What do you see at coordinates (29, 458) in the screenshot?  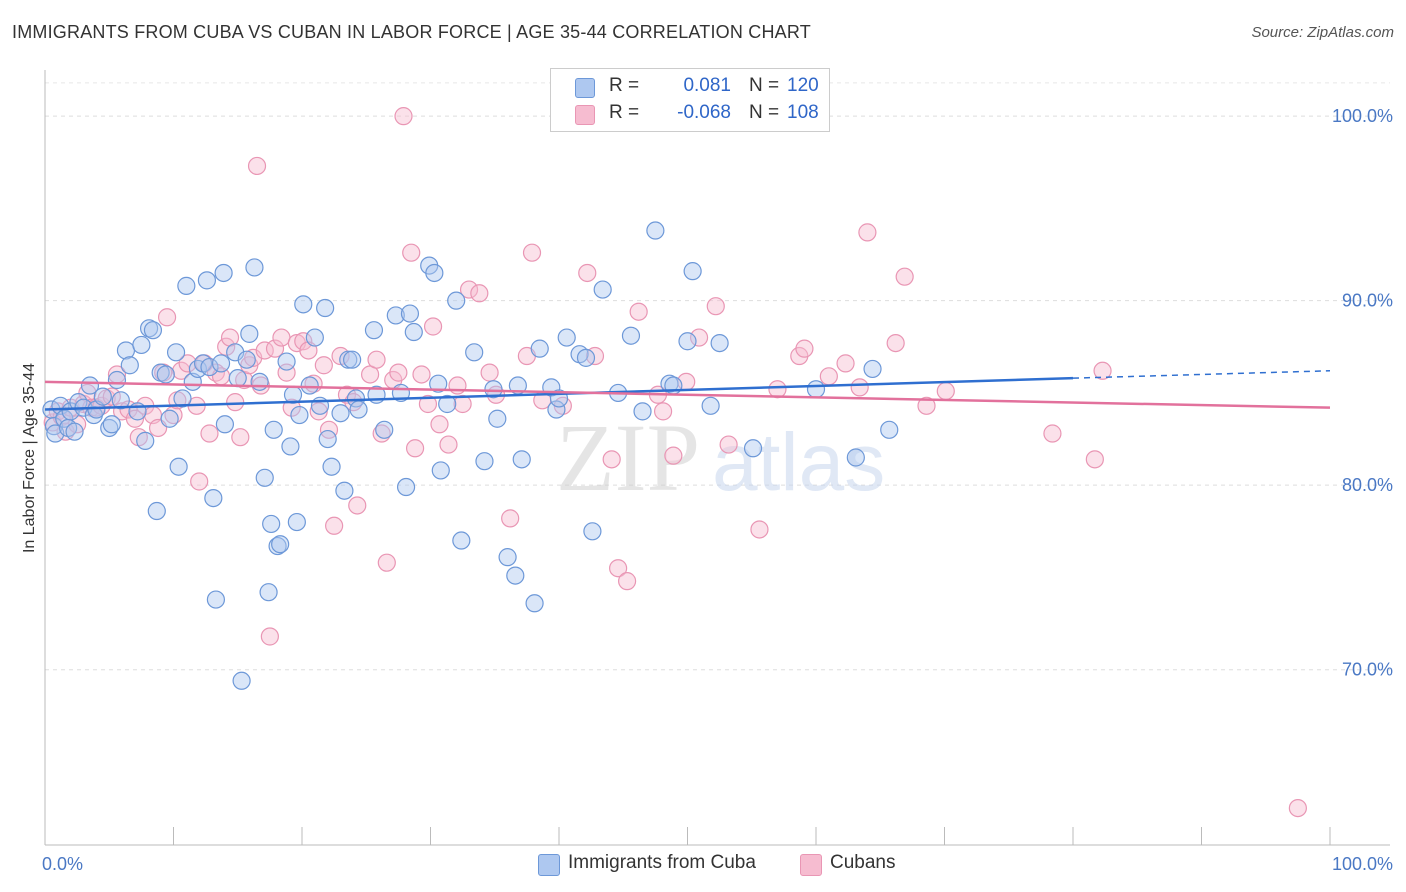 I see `y-axis-label: In Labor Force | Age 35-44` at bounding box center [29, 458].